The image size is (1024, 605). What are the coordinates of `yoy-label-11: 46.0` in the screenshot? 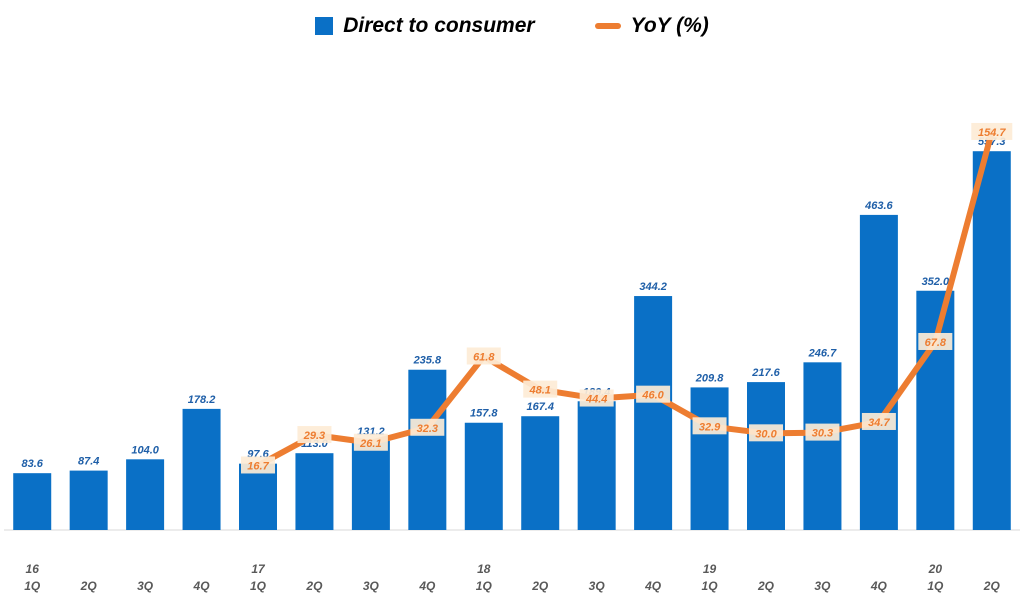 It's located at (653, 394).